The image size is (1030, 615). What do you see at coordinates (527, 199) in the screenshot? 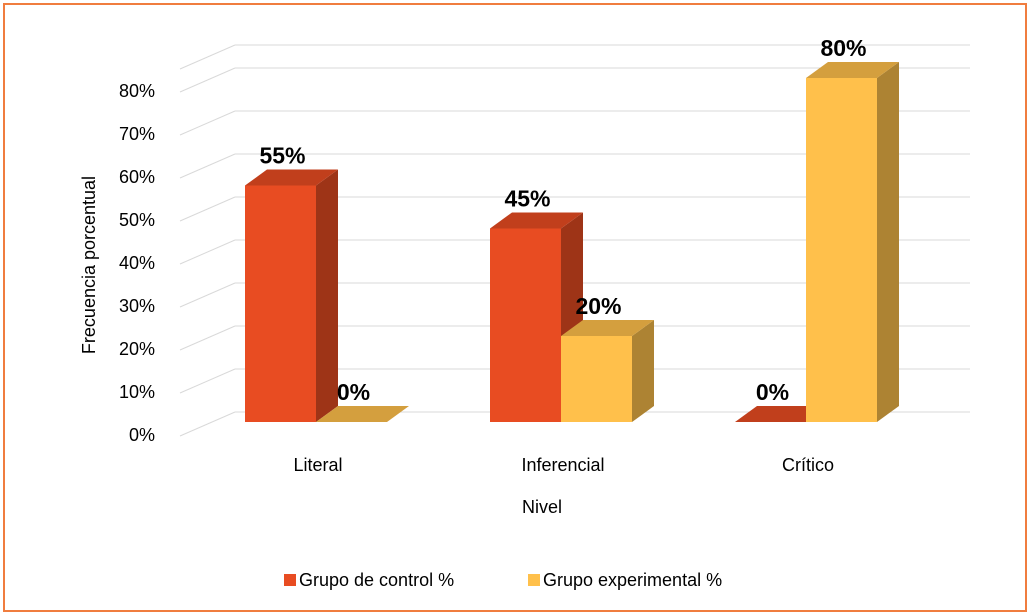
I see `value-label: 45%` at bounding box center [527, 199].